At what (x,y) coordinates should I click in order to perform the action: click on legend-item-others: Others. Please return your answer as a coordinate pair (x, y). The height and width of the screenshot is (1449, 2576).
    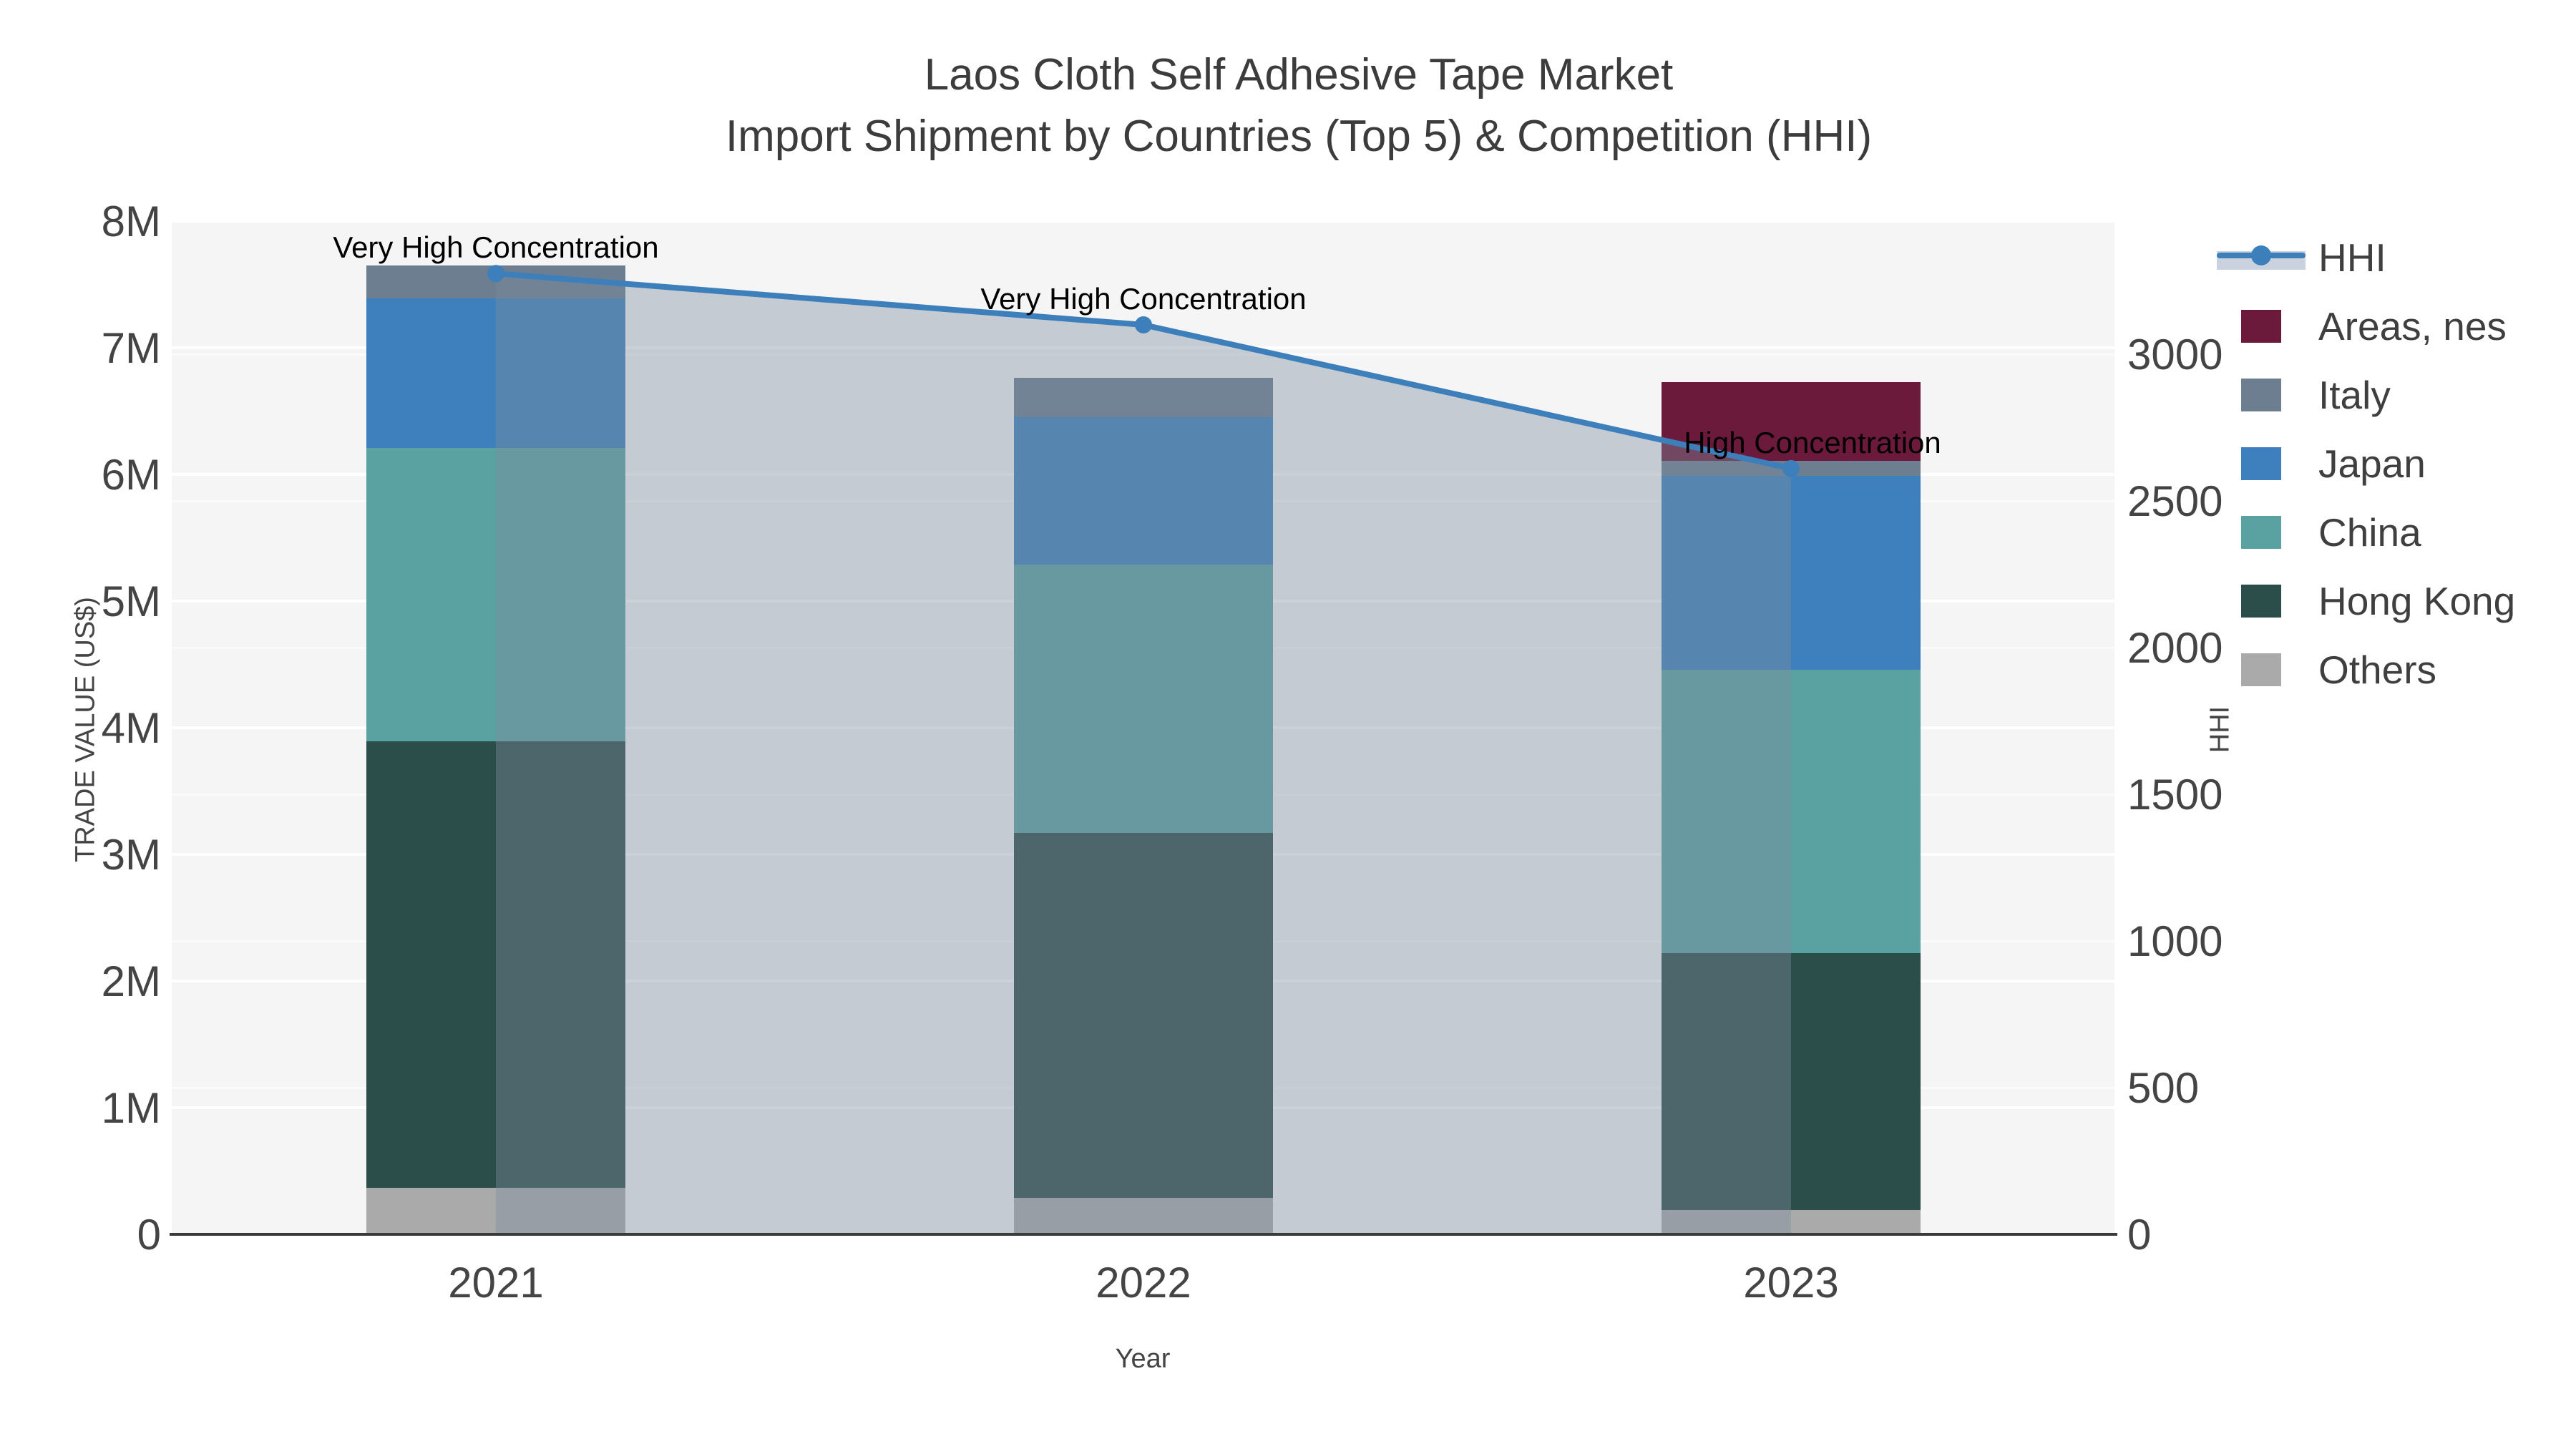
    Looking at the image, I should click on (2388, 670).